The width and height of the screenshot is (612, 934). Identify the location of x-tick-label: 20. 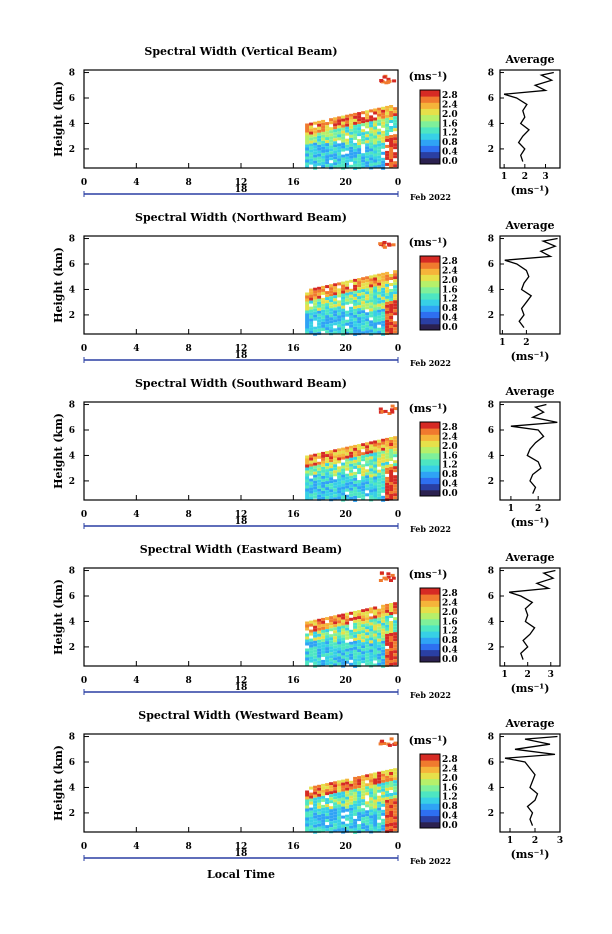
(345, 515).